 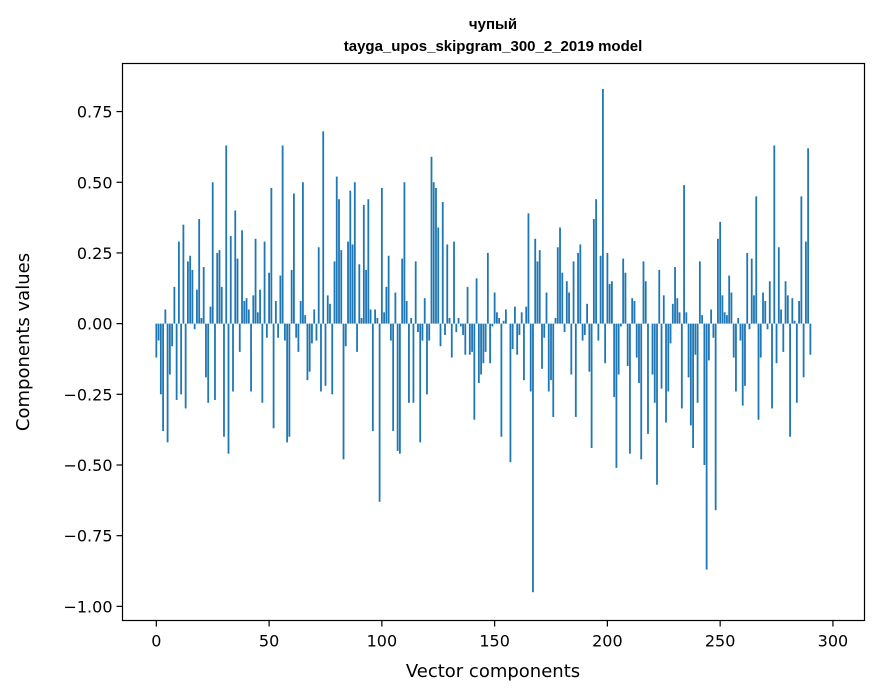 I want to click on y-tick-label: −1.00, so click(x=87, y=606).